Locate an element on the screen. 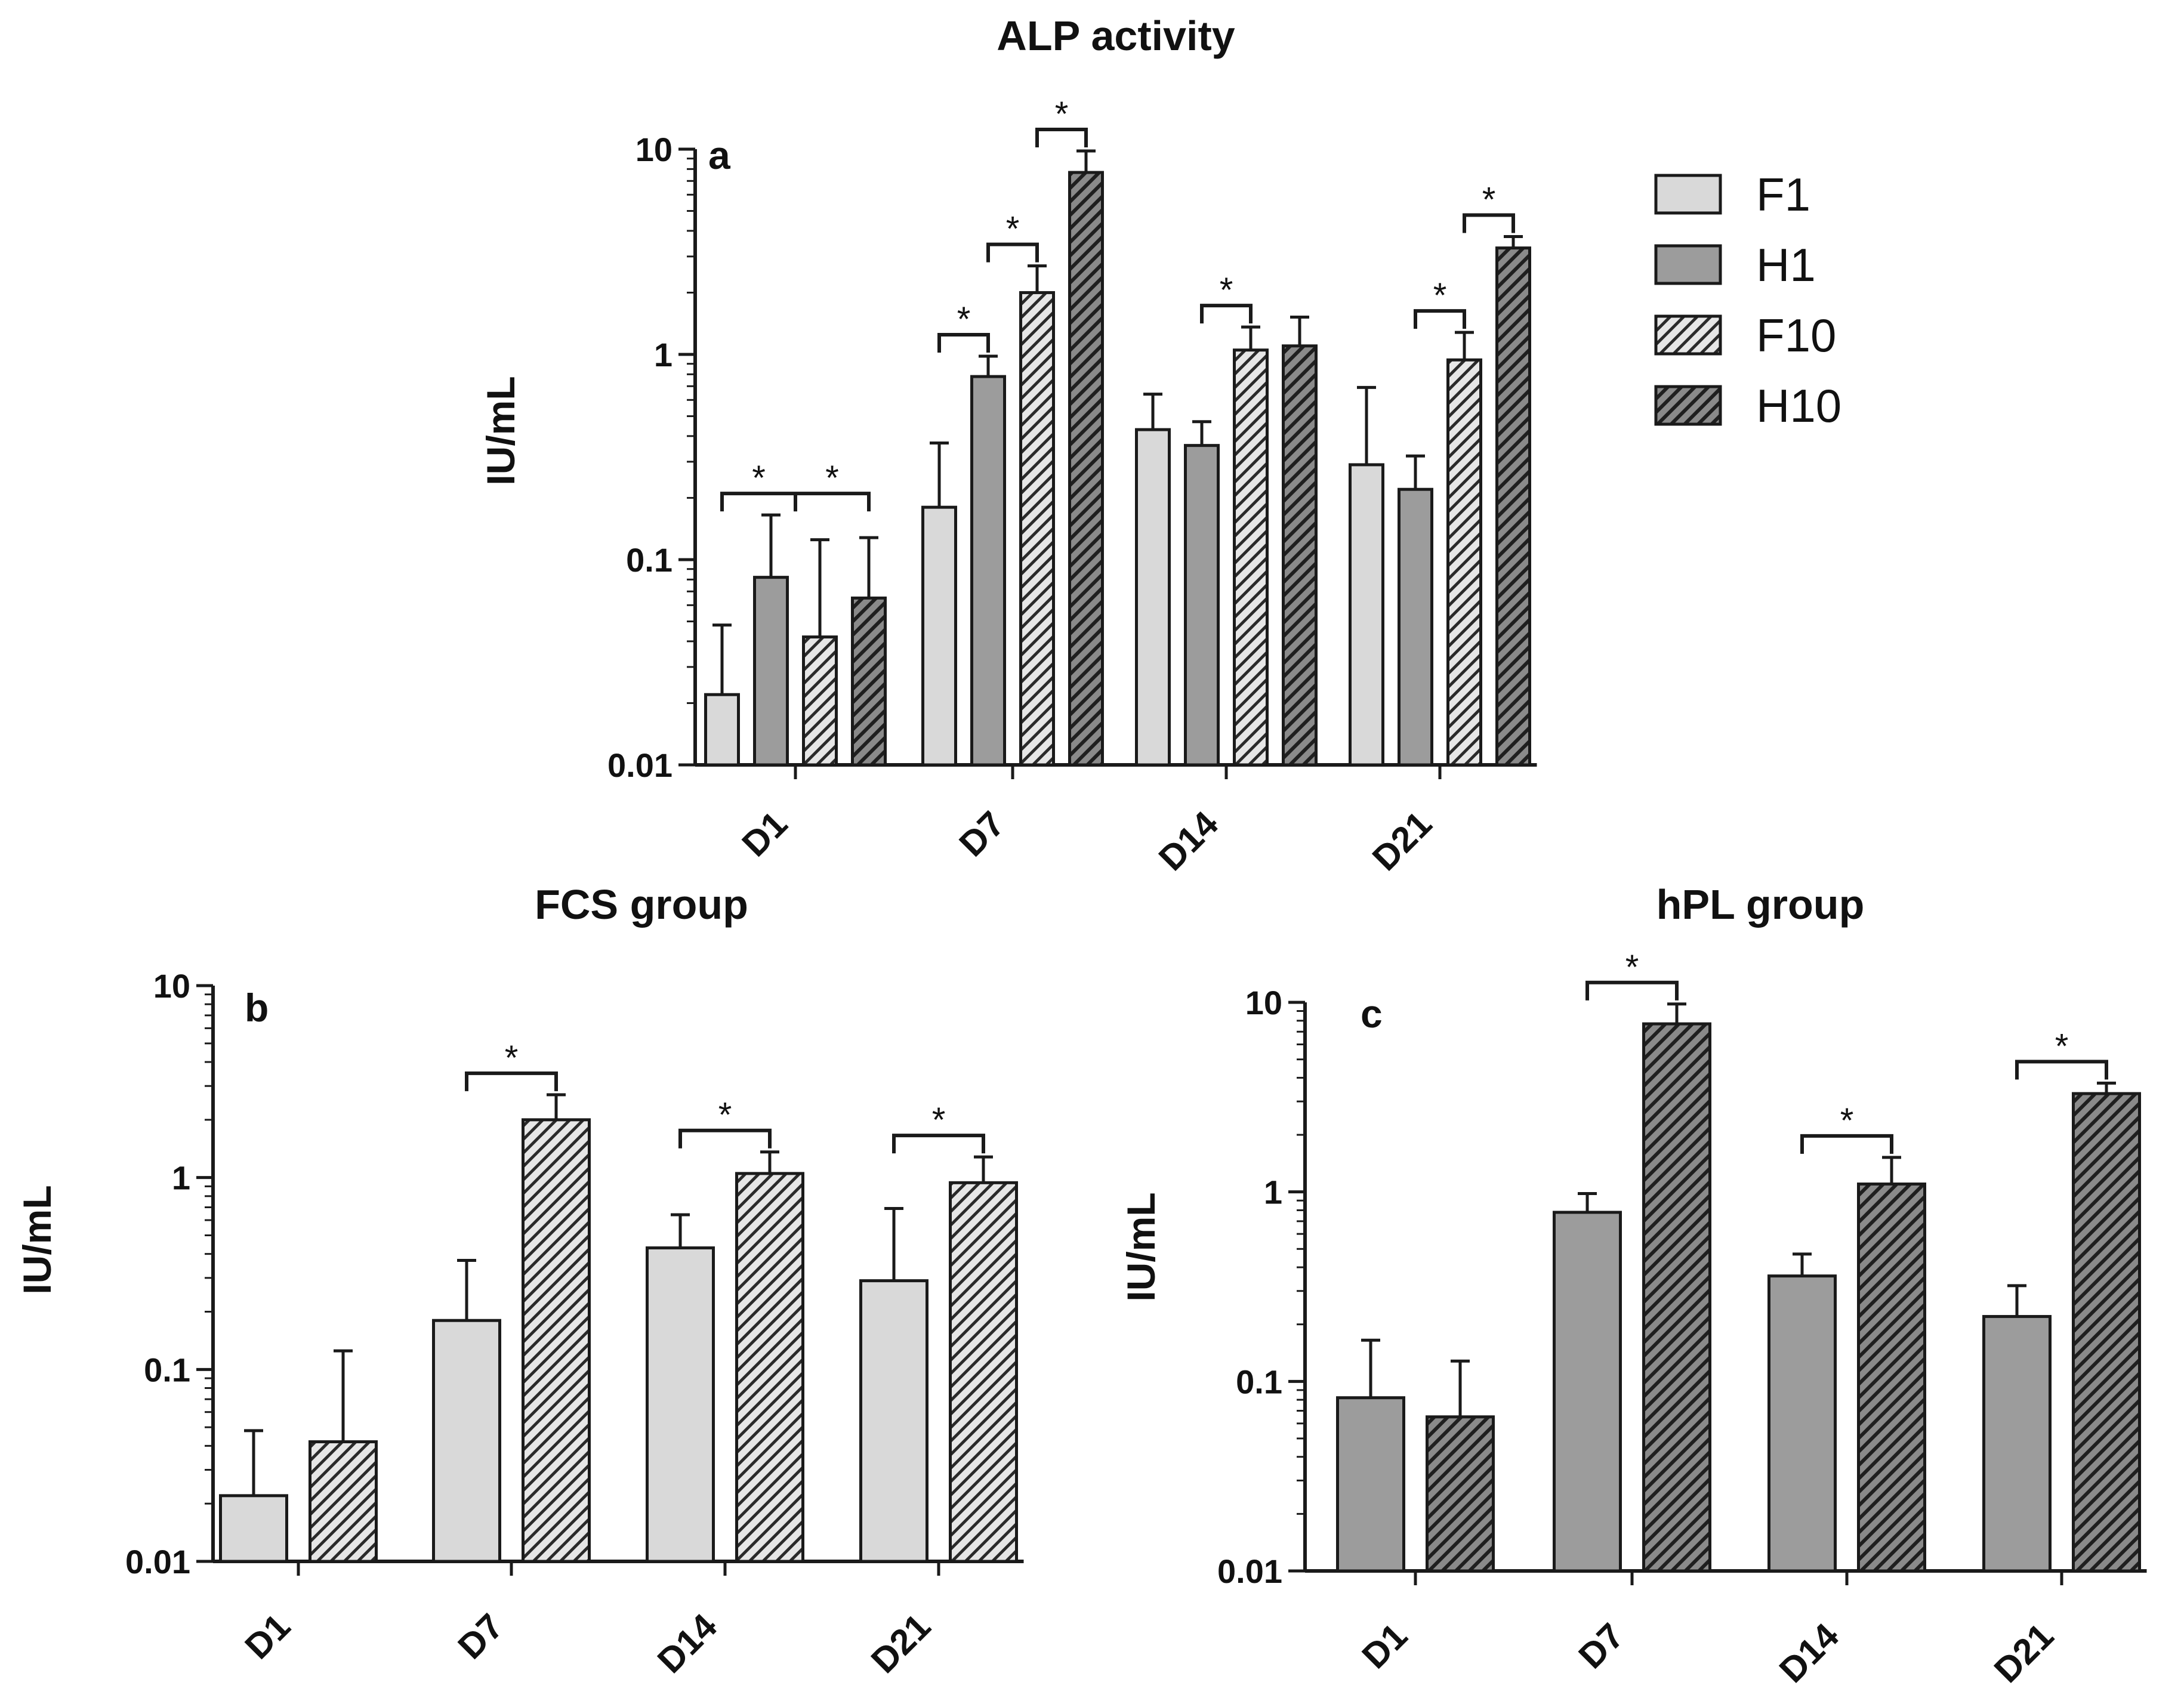 This screenshot has height=1701, width=2184. panel-a-bar-f10-d14 is located at coordinates (1251, 557).